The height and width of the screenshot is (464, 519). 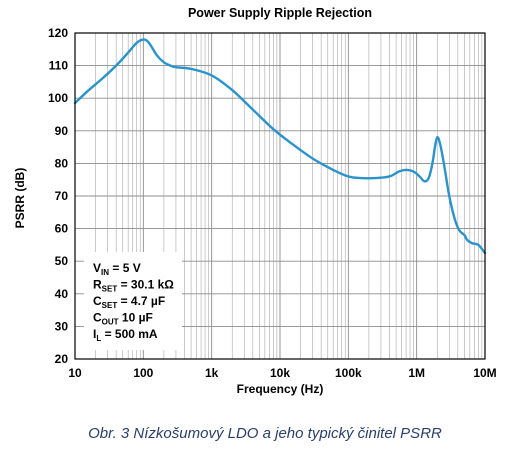 What do you see at coordinates (129, 302) in the screenshot?
I see `annotation-line: CSET = 4.7 µF` at bounding box center [129, 302].